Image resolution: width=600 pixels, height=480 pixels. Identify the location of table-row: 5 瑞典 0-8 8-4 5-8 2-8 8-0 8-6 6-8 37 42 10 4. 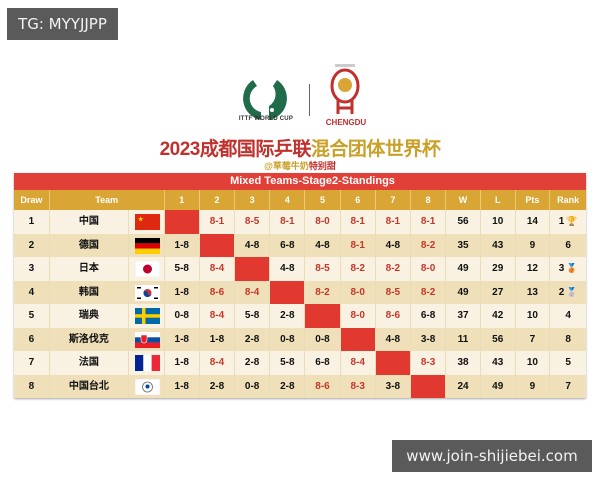
(300, 316).